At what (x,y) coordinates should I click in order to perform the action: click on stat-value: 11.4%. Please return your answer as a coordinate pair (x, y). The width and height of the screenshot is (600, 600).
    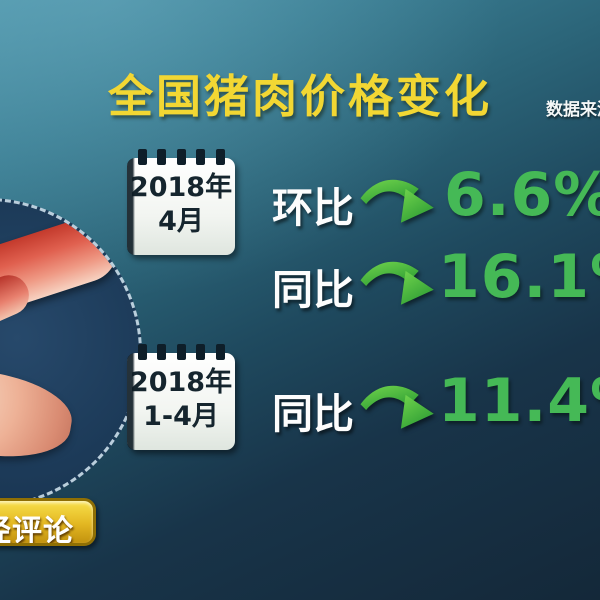
    Looking at the image, I should click on (519, 401).